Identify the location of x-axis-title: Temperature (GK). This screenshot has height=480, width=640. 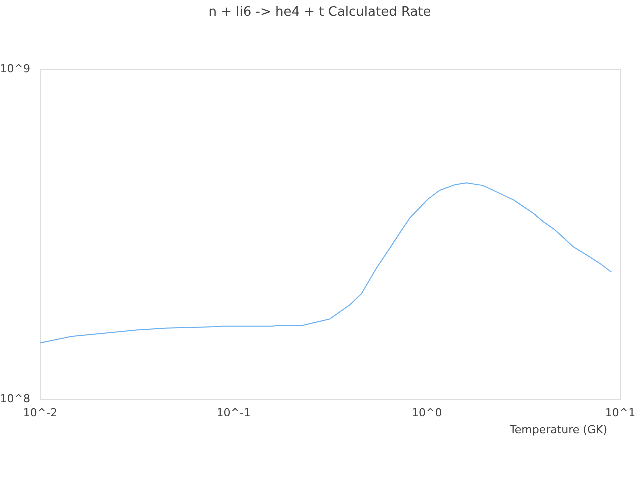
(558, 430).